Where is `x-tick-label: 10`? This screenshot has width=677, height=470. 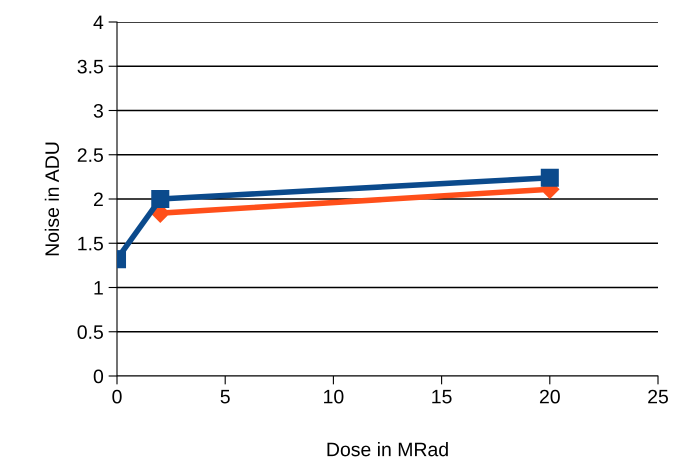
x-tick-label: 10 is located at coordinates (334, 397).